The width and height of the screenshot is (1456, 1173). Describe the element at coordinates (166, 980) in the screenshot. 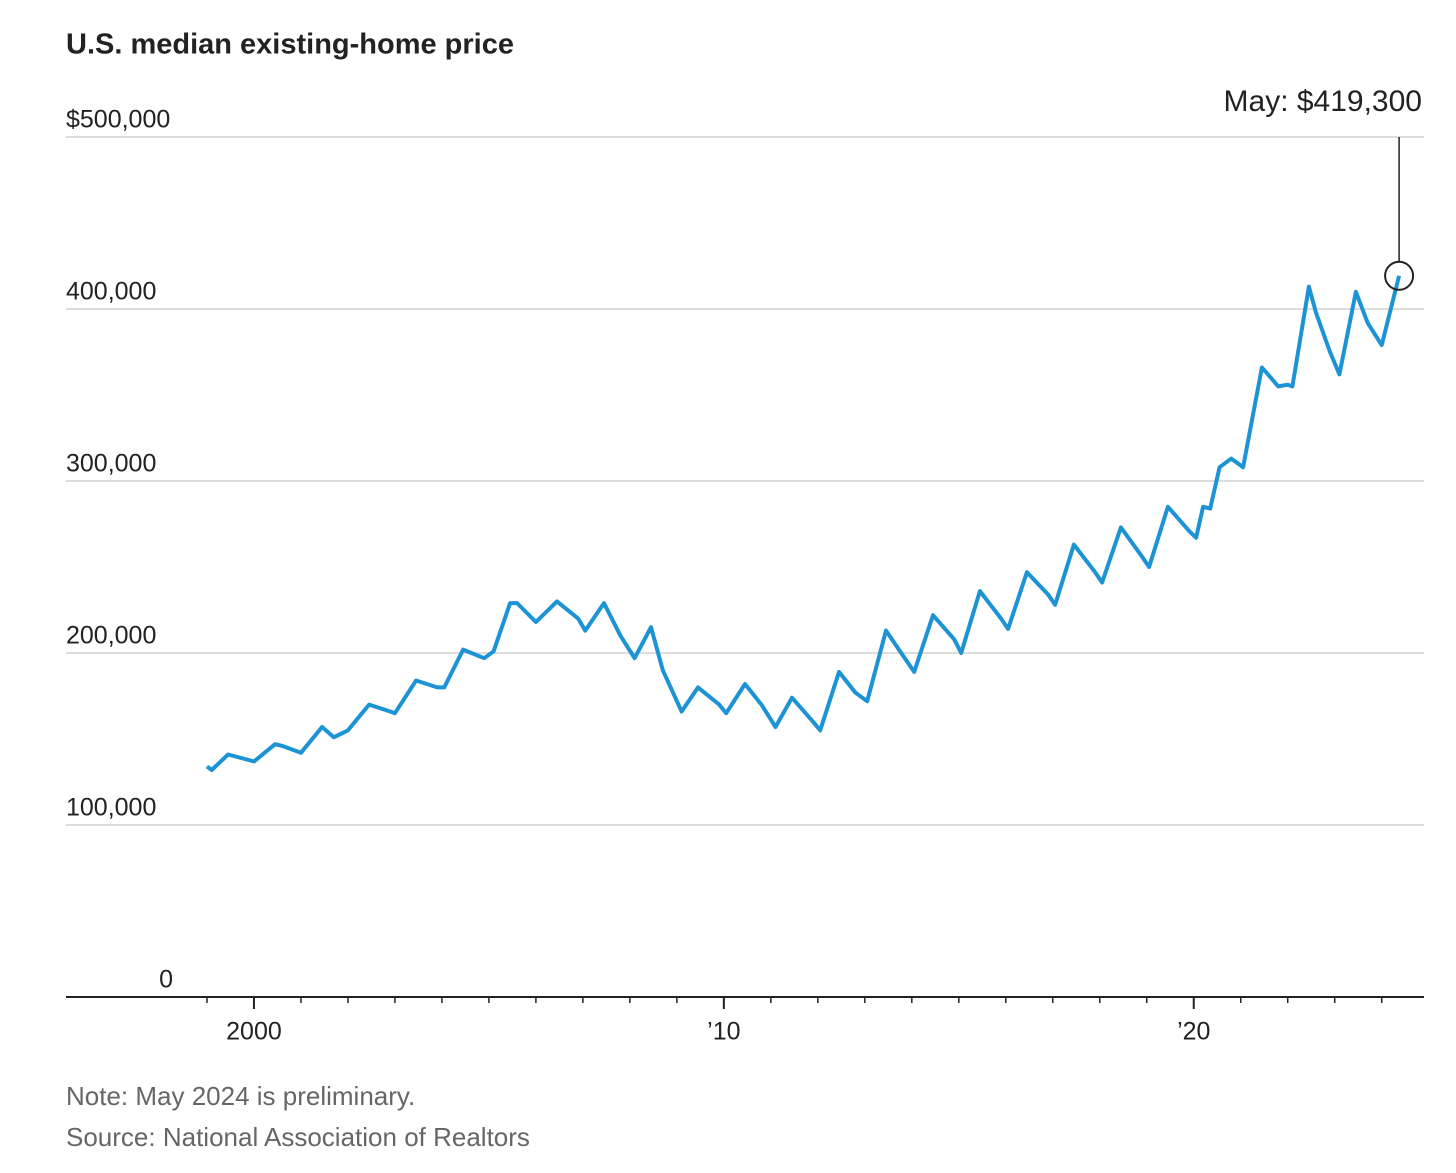

I see `y-tick-label: 0` at that location.